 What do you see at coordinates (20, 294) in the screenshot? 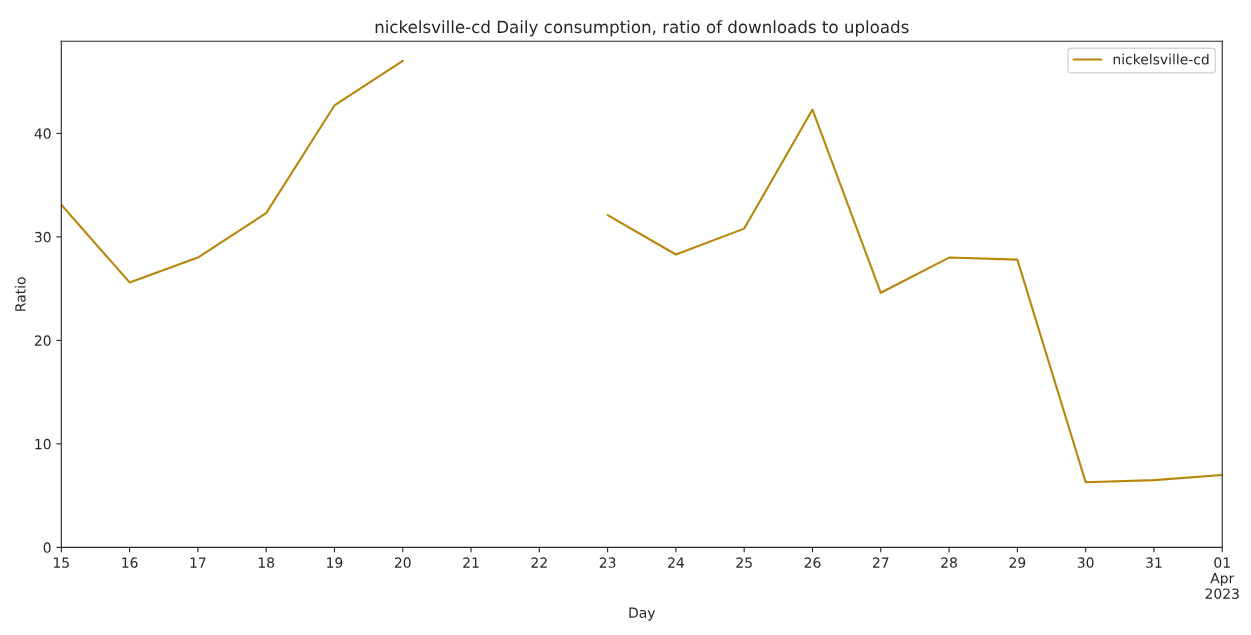
I see `y-axis-title: Ratio` at bounding box center [20, 294].